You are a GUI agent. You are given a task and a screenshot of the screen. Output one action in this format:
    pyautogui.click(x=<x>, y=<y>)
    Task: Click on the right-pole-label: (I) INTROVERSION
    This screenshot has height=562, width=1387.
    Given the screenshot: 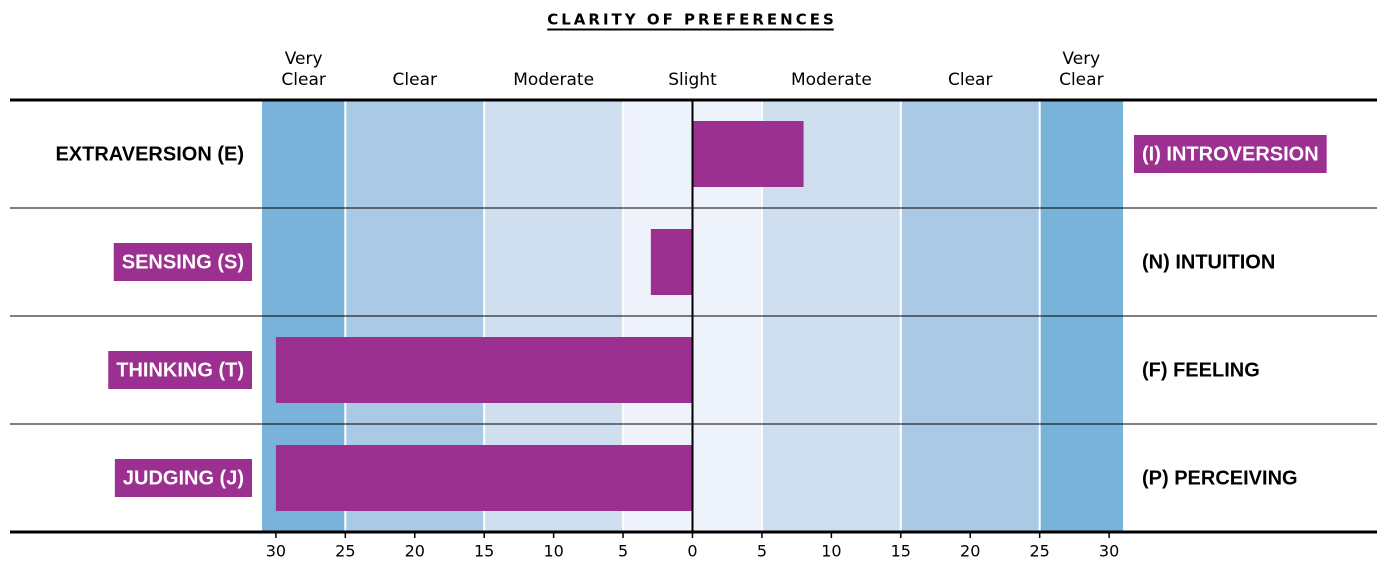 What is the action you would take?
    pyautogui.click(x=1230, y=154)
    